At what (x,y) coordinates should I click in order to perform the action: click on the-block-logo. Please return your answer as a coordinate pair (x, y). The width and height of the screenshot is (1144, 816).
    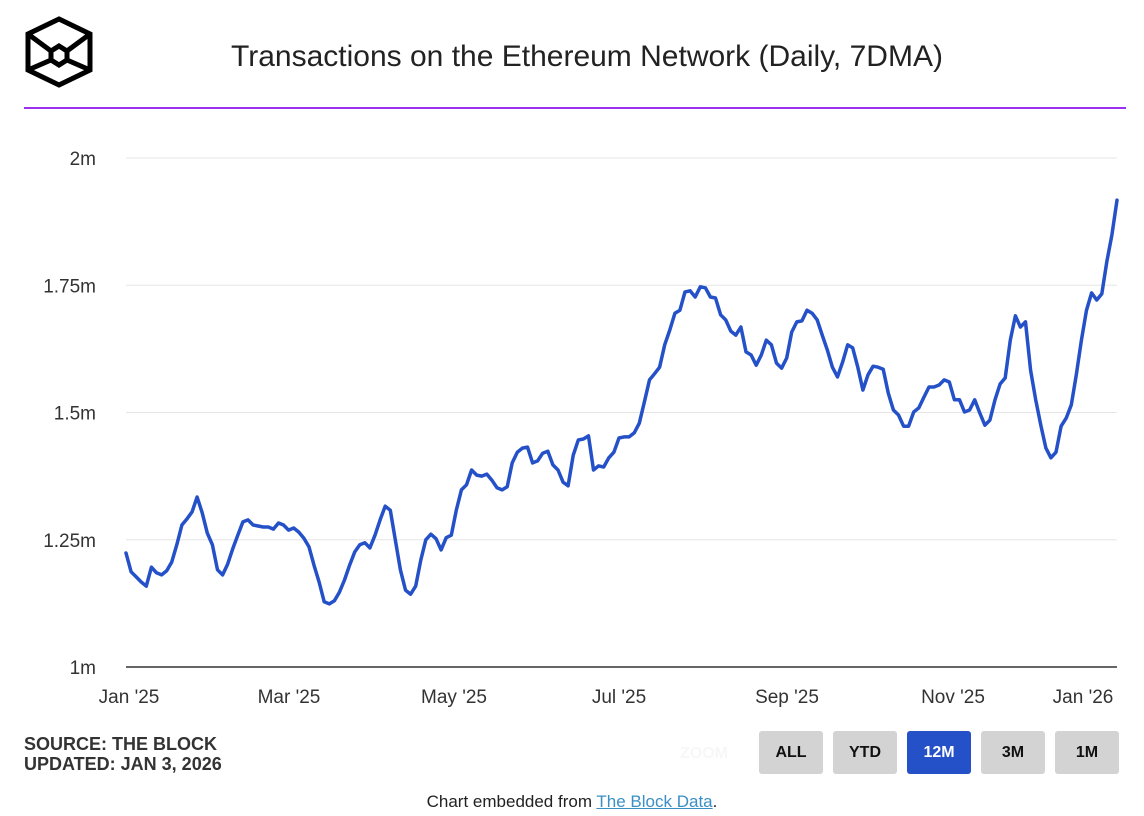
    Looking at the image, I should click on (59, 52).